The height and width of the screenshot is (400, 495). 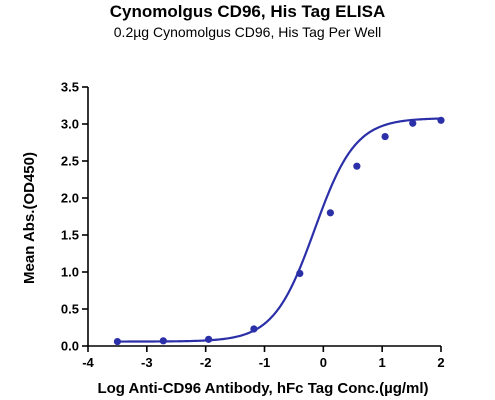 What do you see at coordinates (382, 362) in the screenshot?
I see `x-tick-label: 1` at bounding box center [382, 362].